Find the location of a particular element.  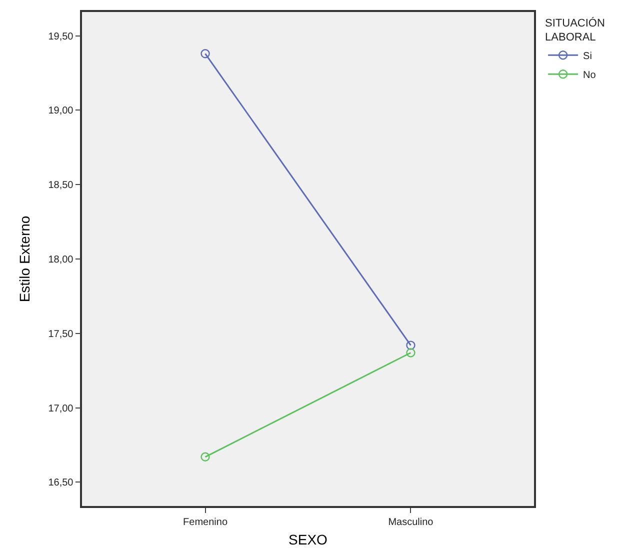

y-tick-label: 18,00 is located at coordinates (61, 260).